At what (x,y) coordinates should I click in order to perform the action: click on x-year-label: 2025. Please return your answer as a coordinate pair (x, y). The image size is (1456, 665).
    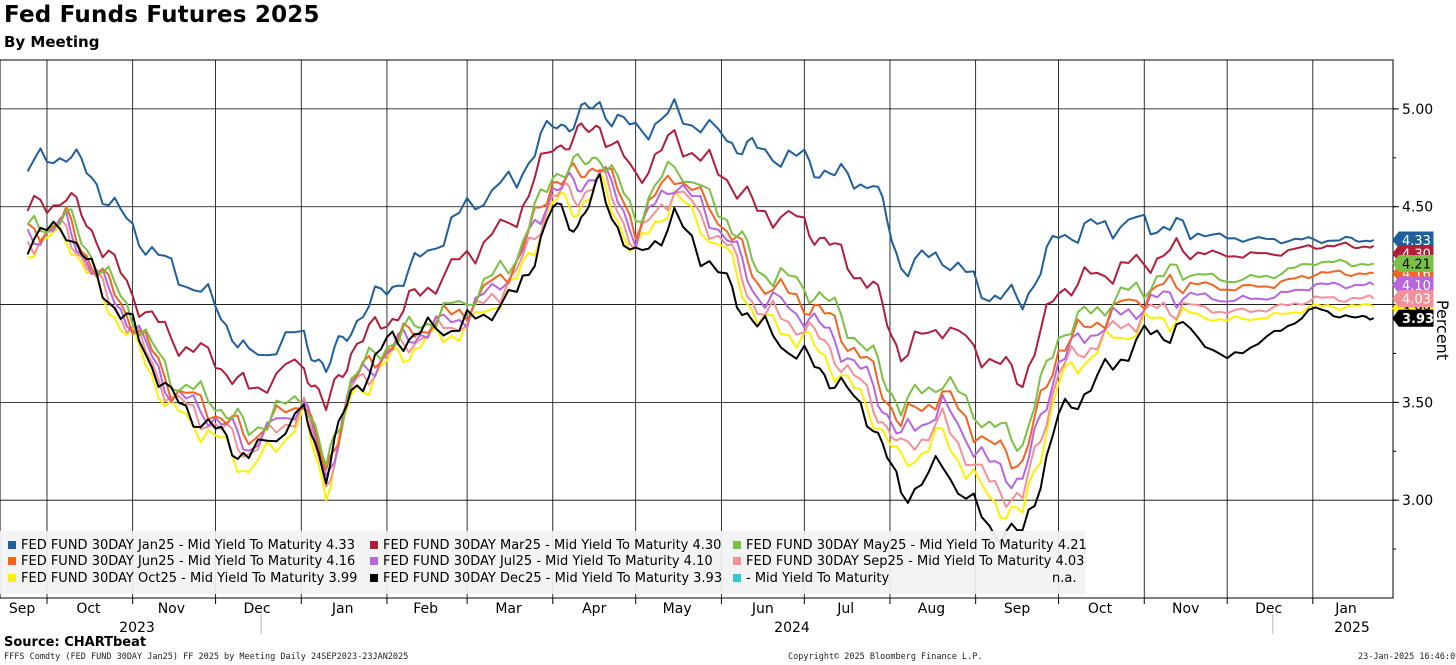
    Looking at the image, I should click on (1352, 628).